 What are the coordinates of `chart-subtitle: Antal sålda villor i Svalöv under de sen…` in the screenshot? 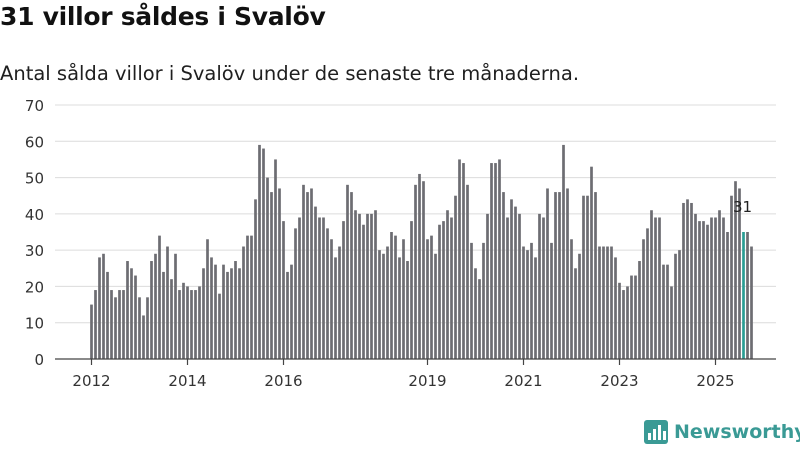 It's located at (290, 73).